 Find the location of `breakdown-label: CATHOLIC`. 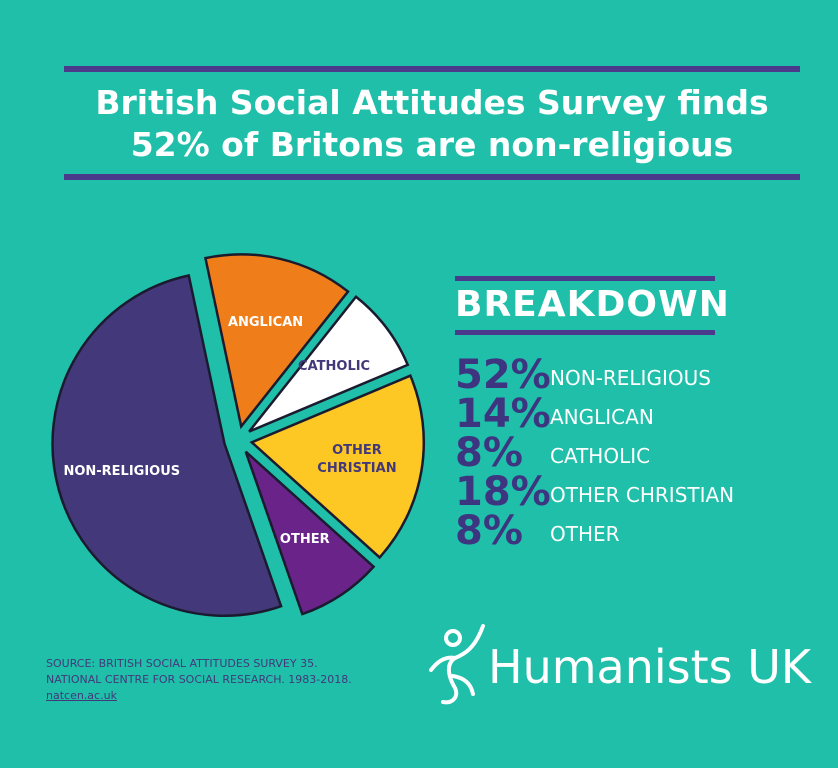

breakdown-label: CATHOLIC is located at coordinates (600, 456).